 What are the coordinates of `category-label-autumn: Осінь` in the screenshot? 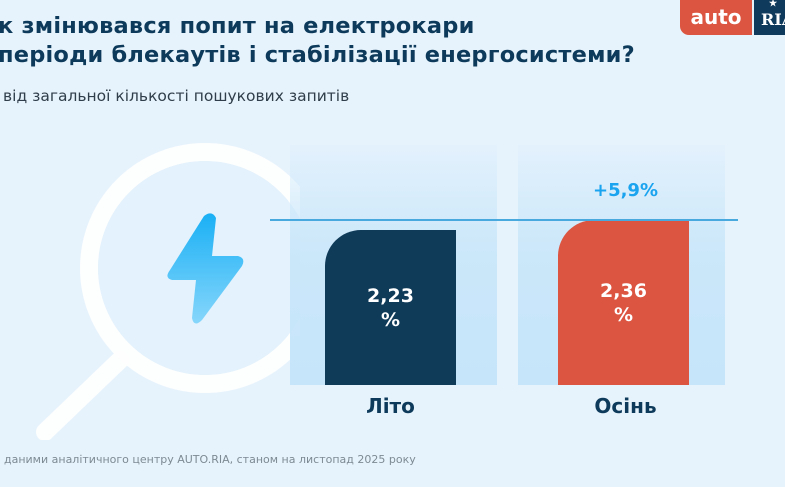 It's located at (625, 406).